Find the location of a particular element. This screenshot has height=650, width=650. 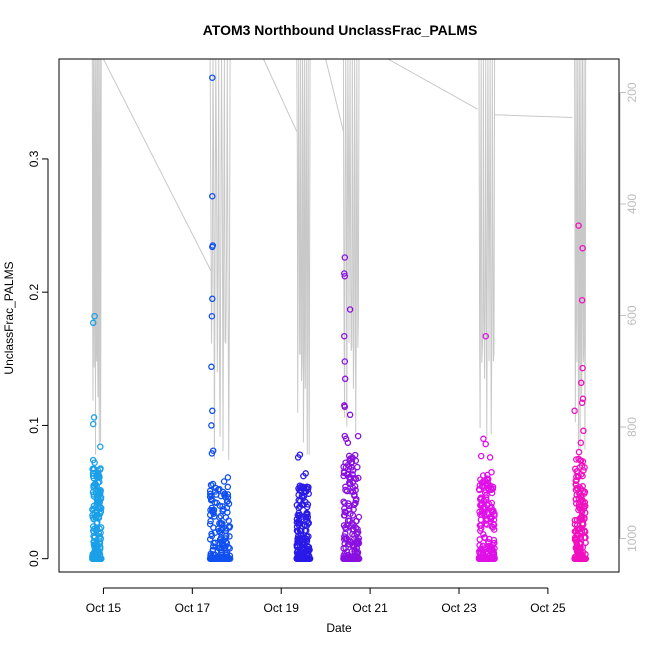

y2-tick-label: 200 is located at coordinates (632, 92).